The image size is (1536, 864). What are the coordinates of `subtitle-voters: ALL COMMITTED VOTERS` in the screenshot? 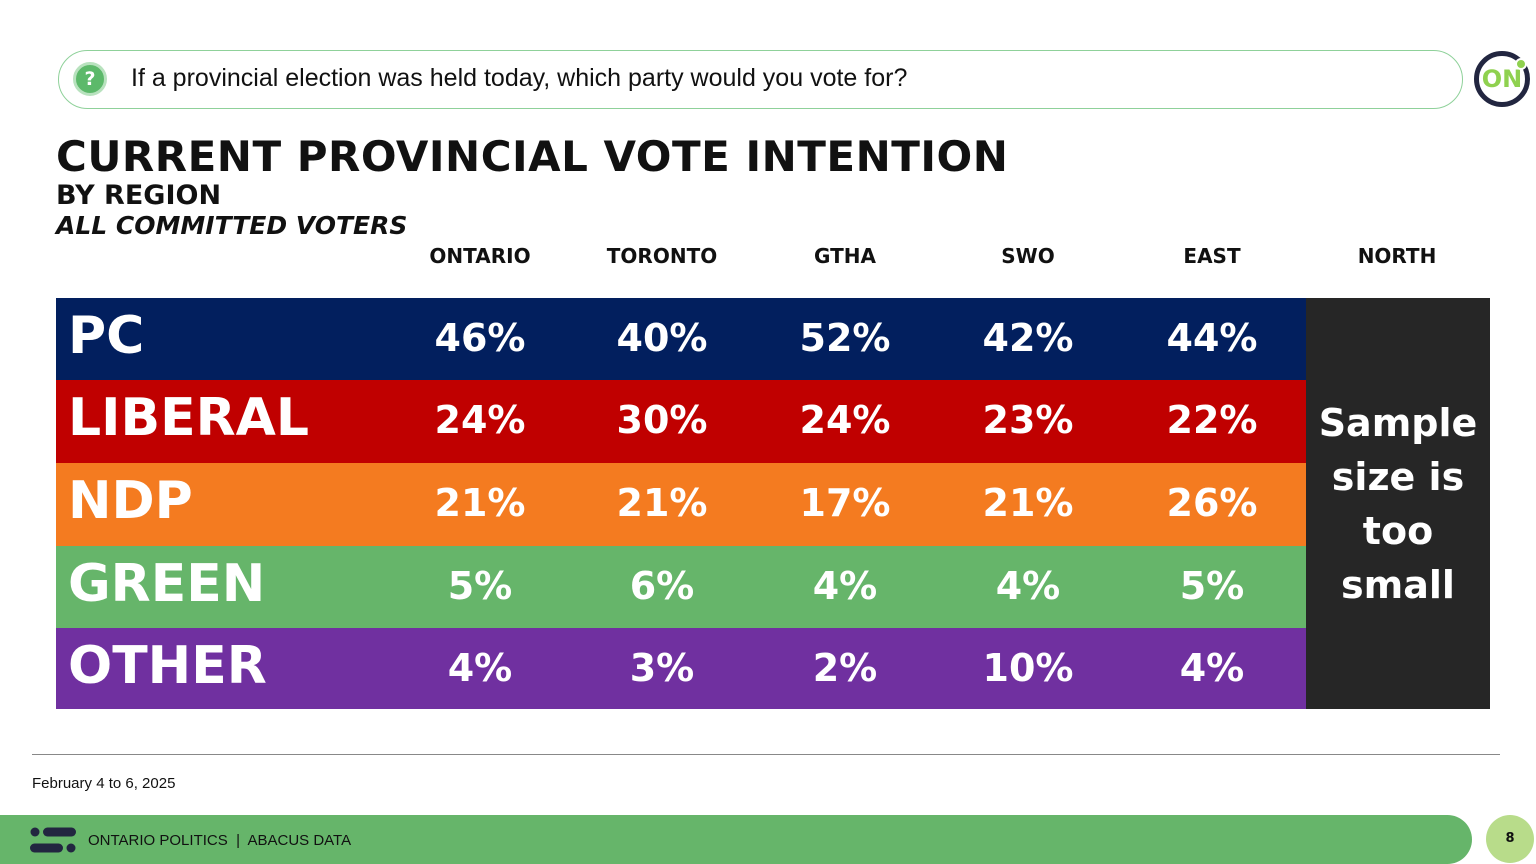 It's located at (232, 225).